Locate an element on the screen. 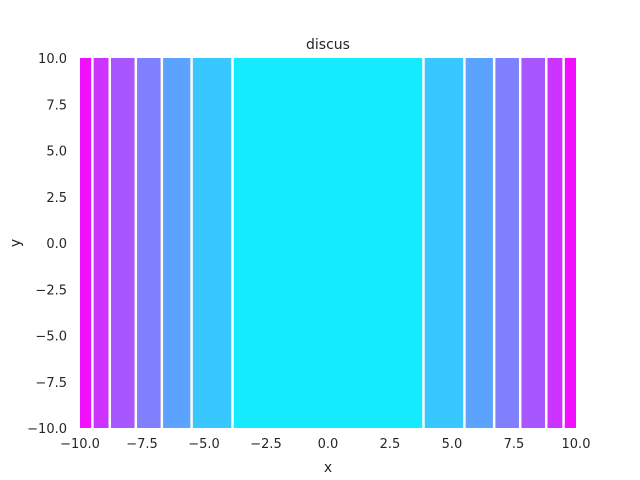  x-tick-label: −5.0 is located at coordinates (204, 444).